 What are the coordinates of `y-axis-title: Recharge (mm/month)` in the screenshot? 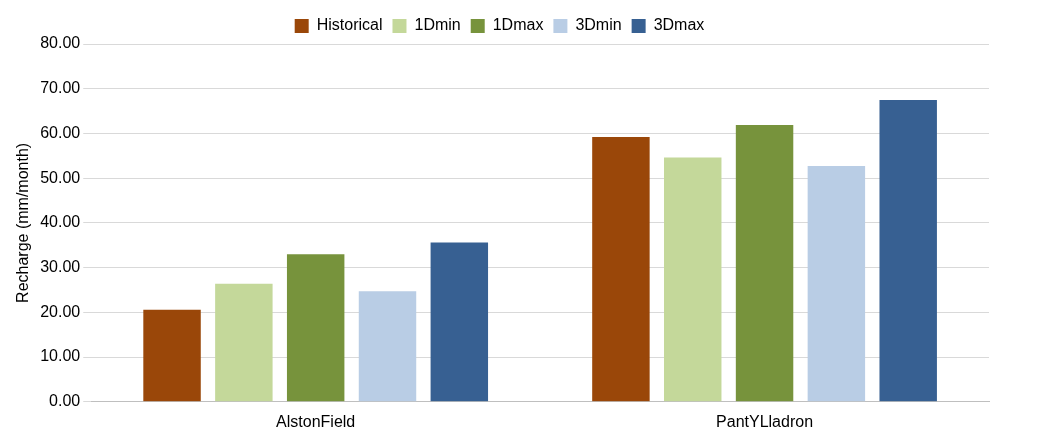 It's located at (23, 222).